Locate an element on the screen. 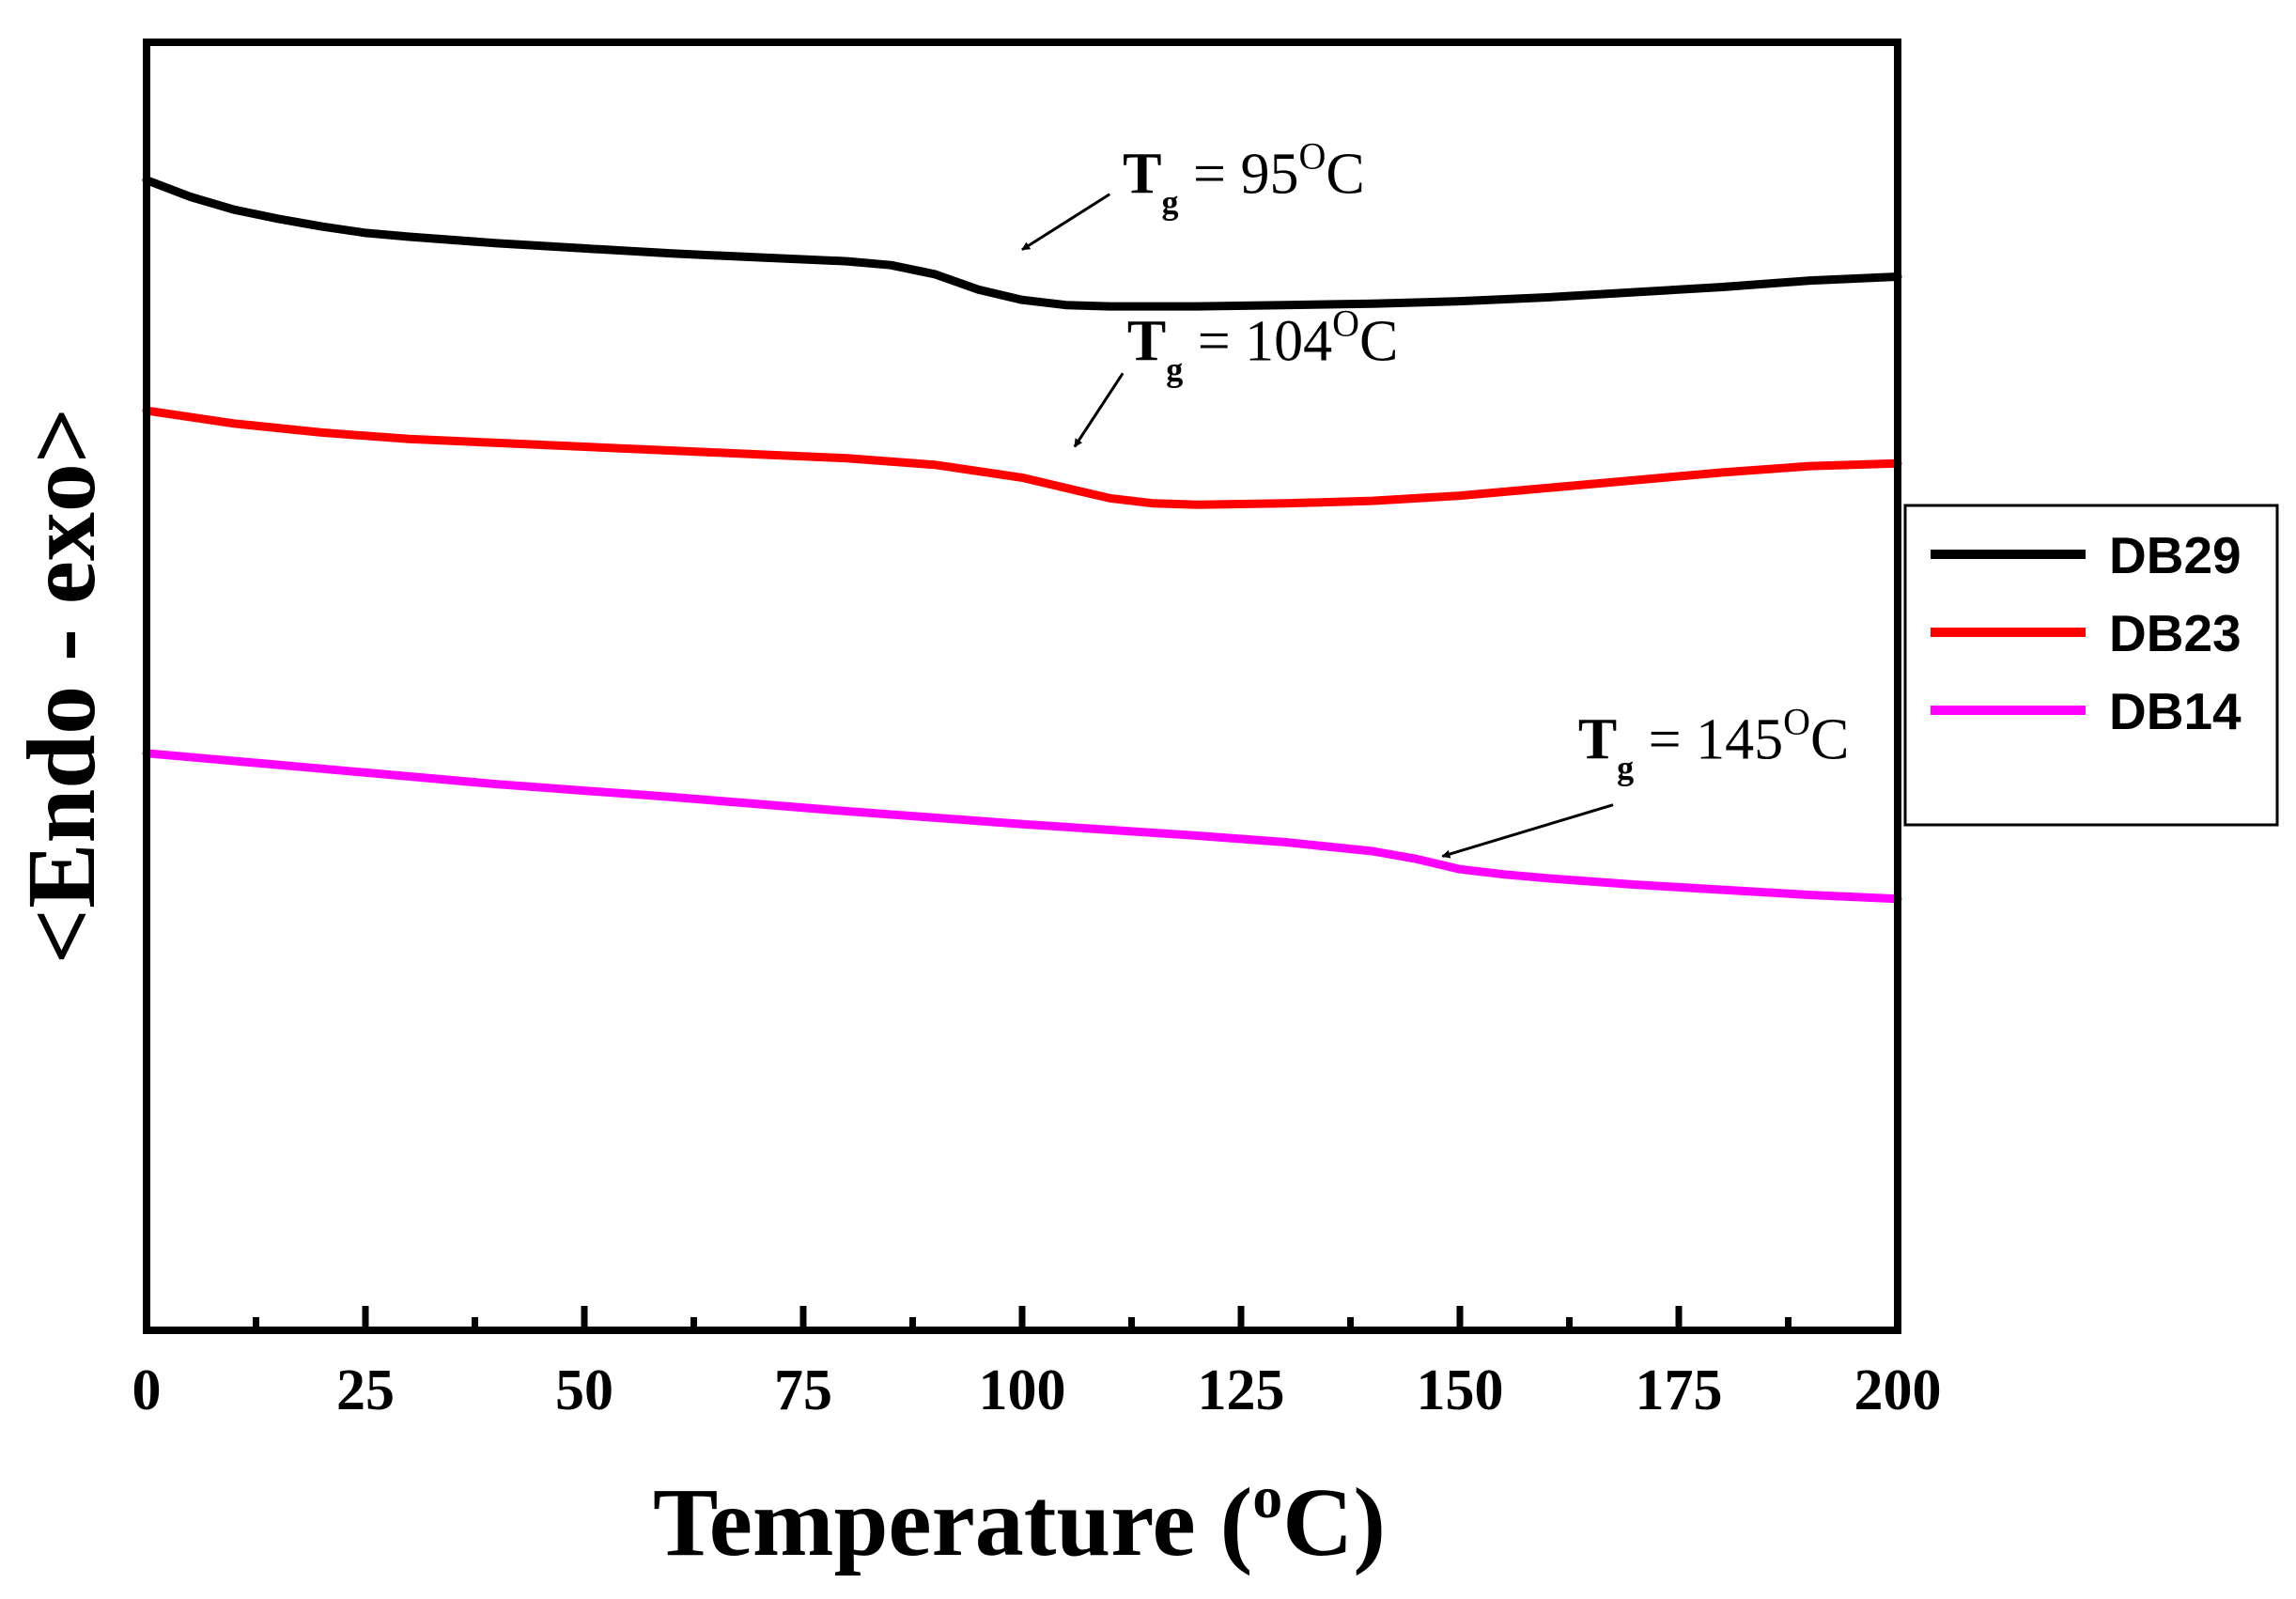 This screenshot has height=1599, width=2296. x-tick-label: 200 is located at coordinates (1898, 1390).